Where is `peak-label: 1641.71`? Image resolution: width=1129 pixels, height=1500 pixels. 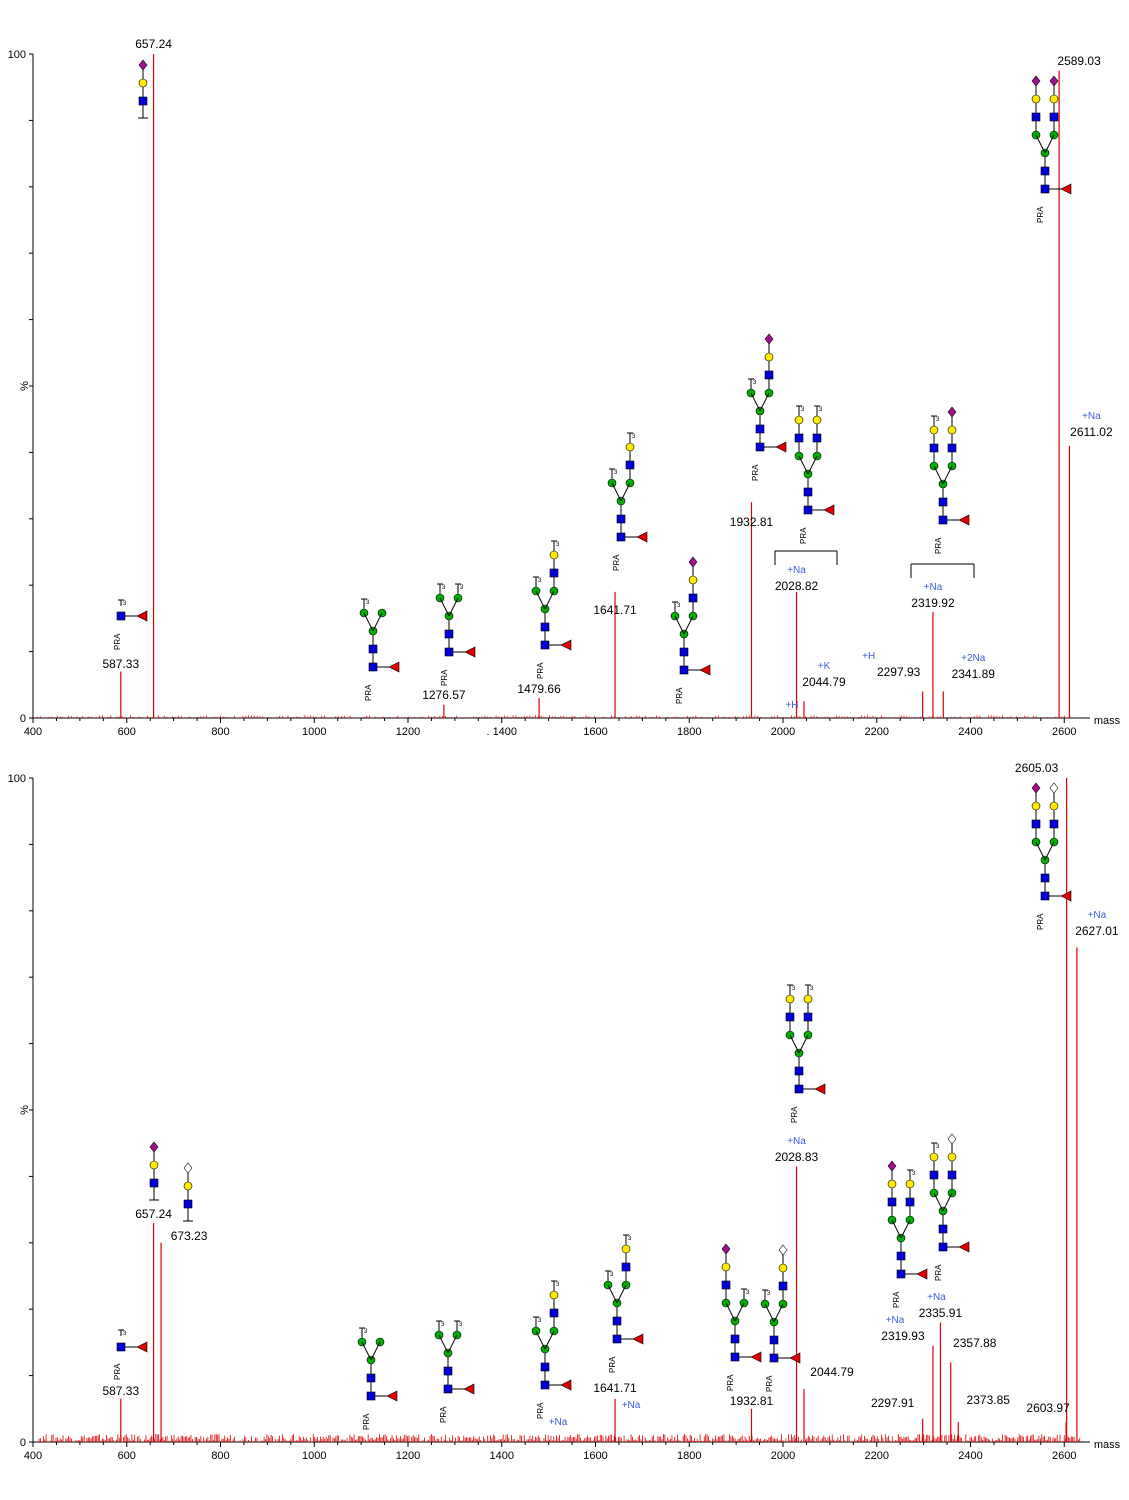
peak-label: 1641.71 is located at coordinates (615, 610).